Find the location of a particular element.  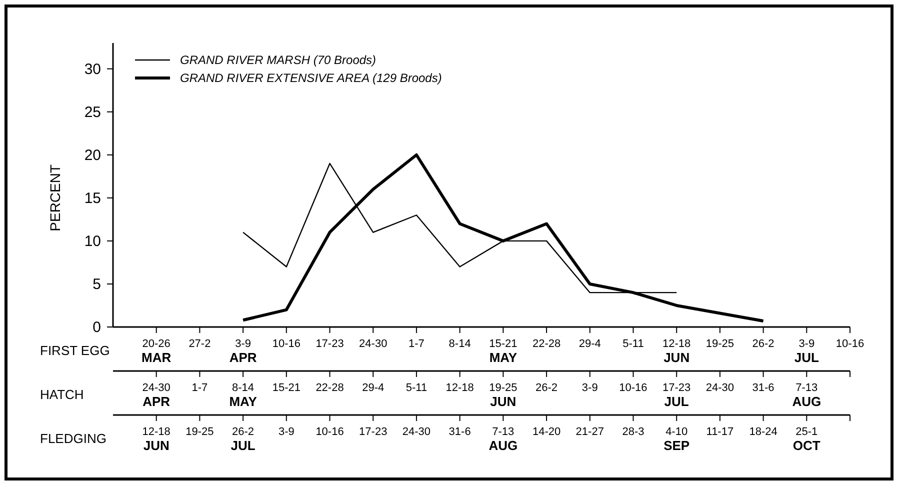

x-tick-label: 20-26 MAR is located at coordinates (157, 351).